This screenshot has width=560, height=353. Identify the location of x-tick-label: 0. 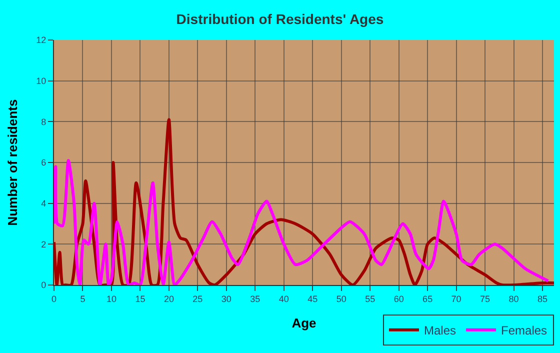
(54, 299).